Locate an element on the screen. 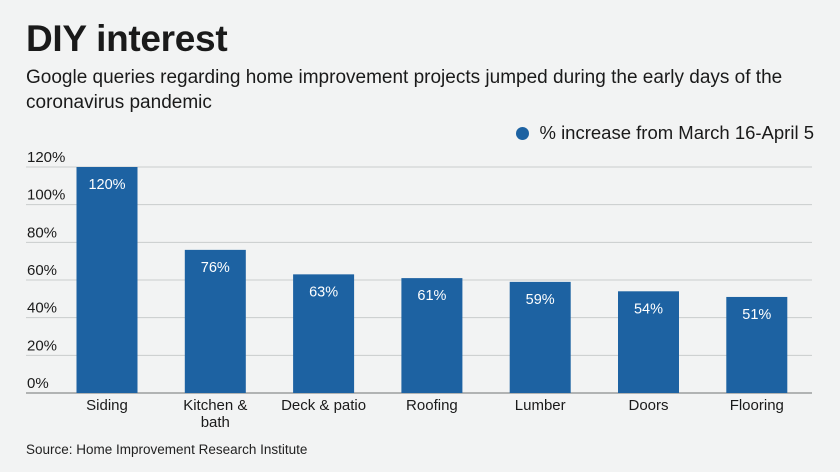 This screenshot has width=840, height=472. x-tick-label-line: Flooring is located at coordinates (757, 405).